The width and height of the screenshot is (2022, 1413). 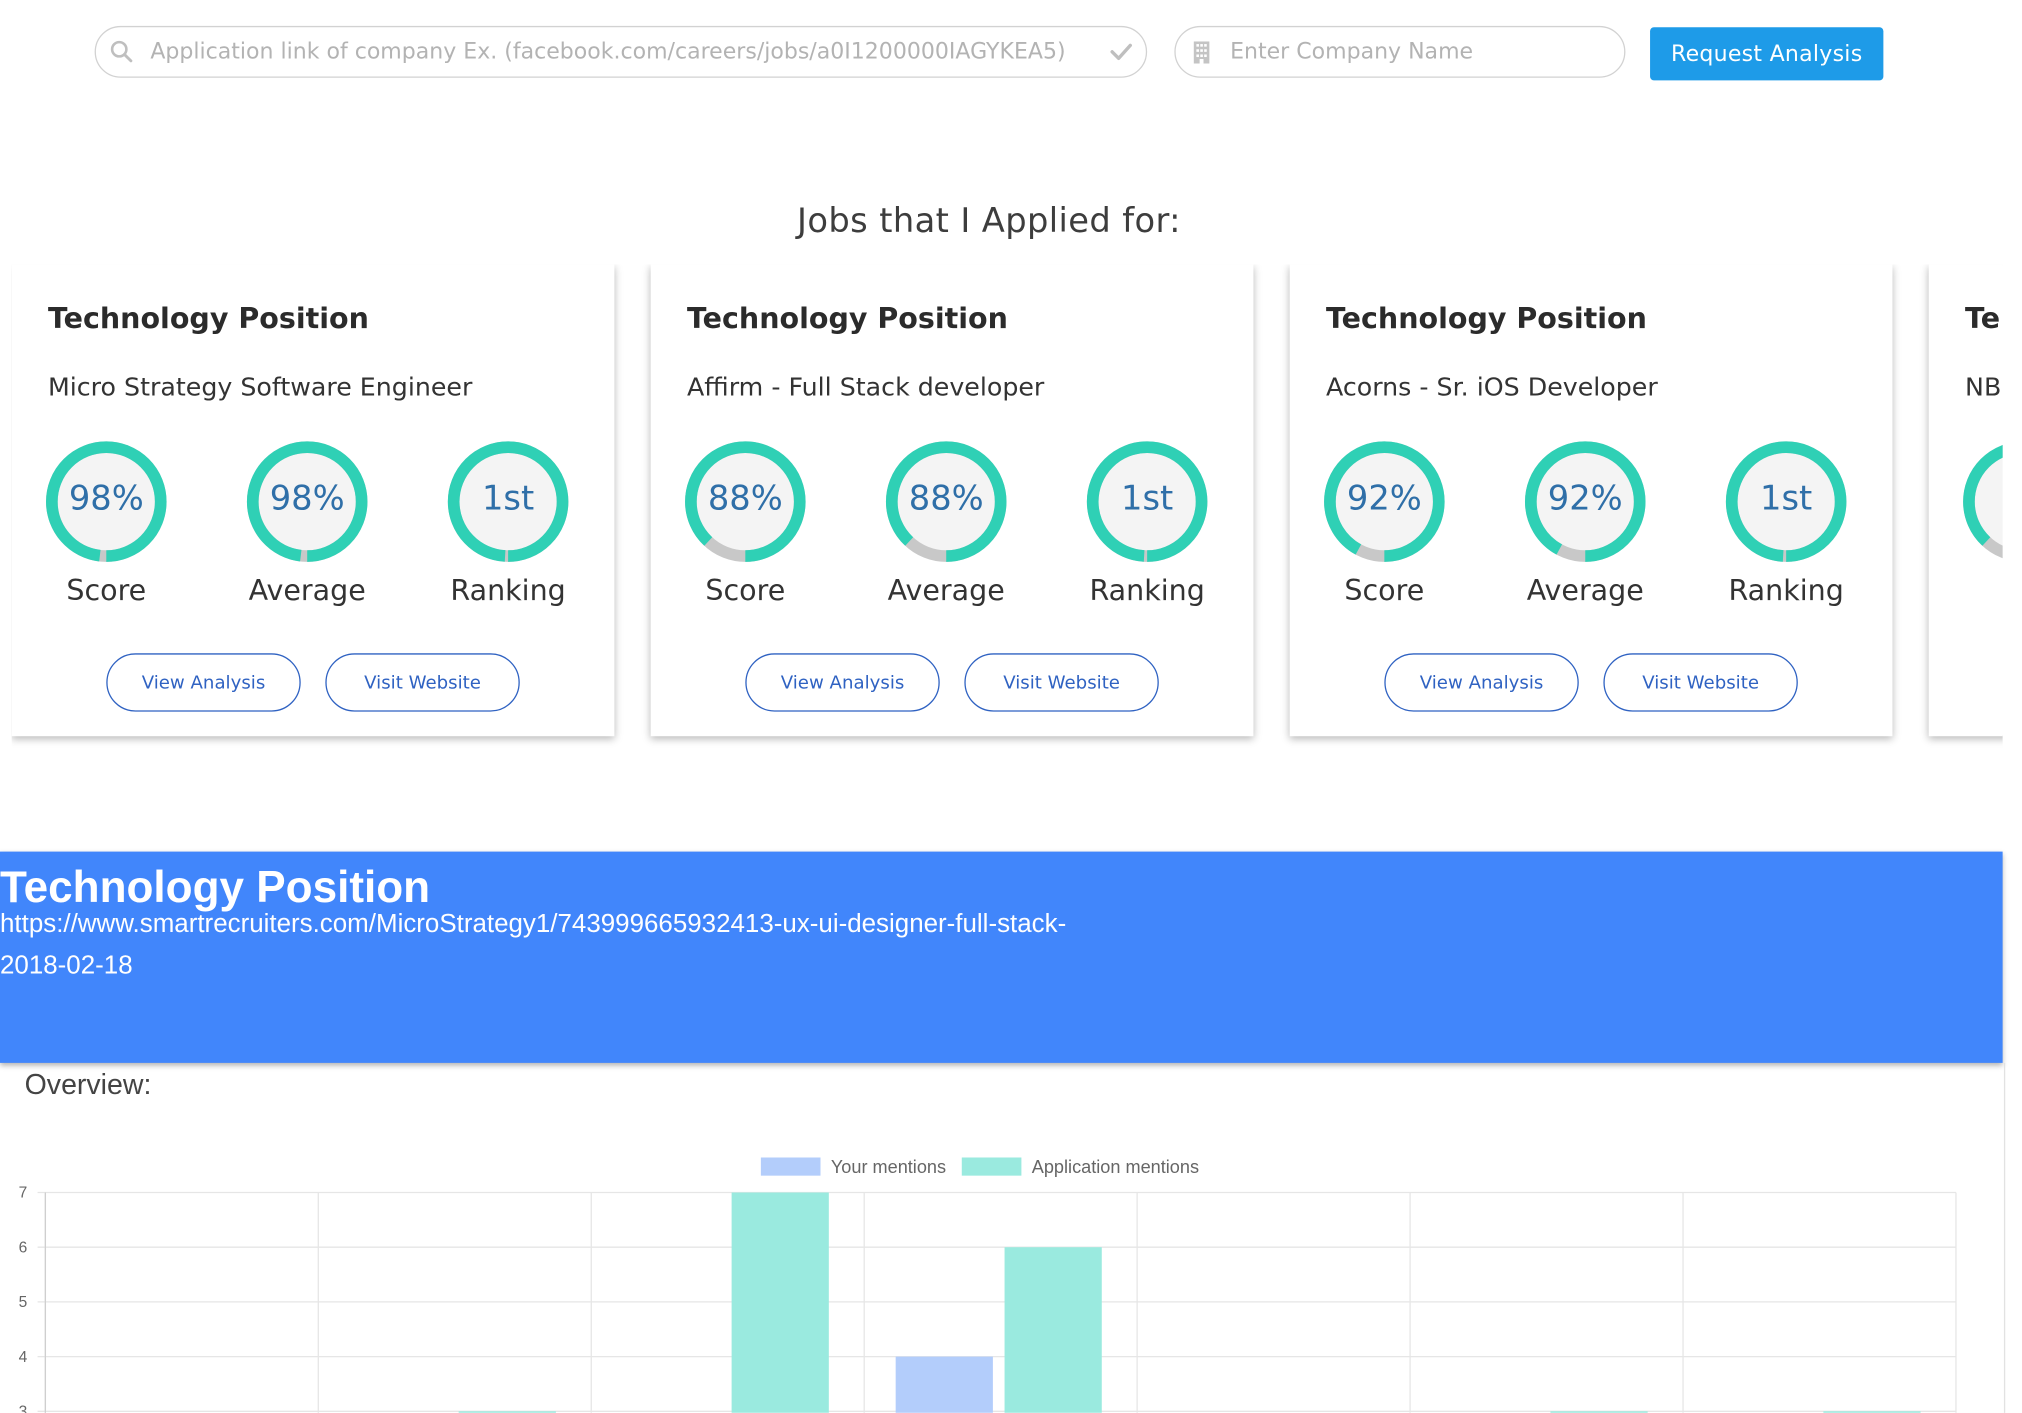 What do you see at coordinates (617, 51) in the screenshot?
I see `application-link-input` at bounding box center [617, 51].